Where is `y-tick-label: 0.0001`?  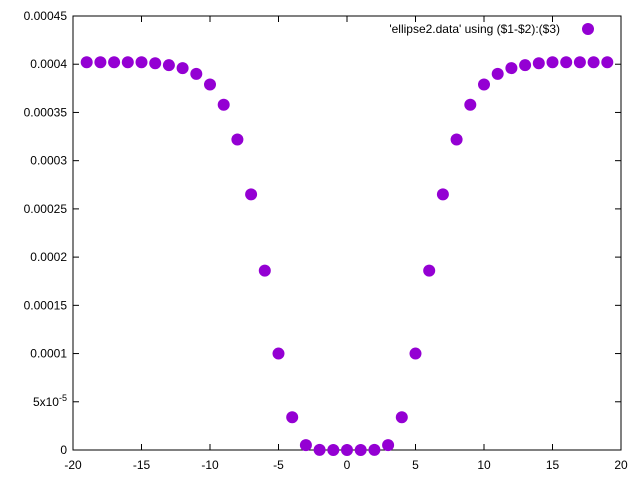 y-tick-label: 0.0001 is located at coordinates (48, 354).